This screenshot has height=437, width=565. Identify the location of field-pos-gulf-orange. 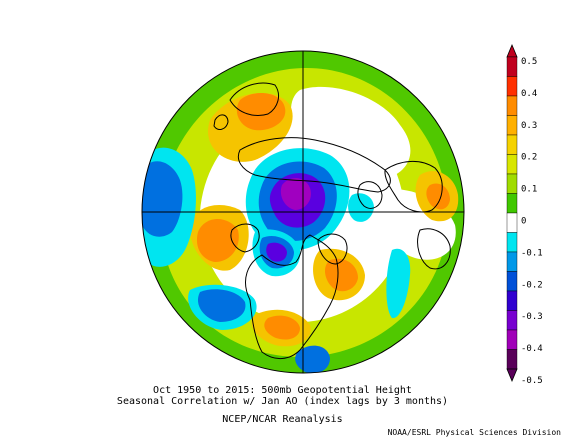
(341, 275).